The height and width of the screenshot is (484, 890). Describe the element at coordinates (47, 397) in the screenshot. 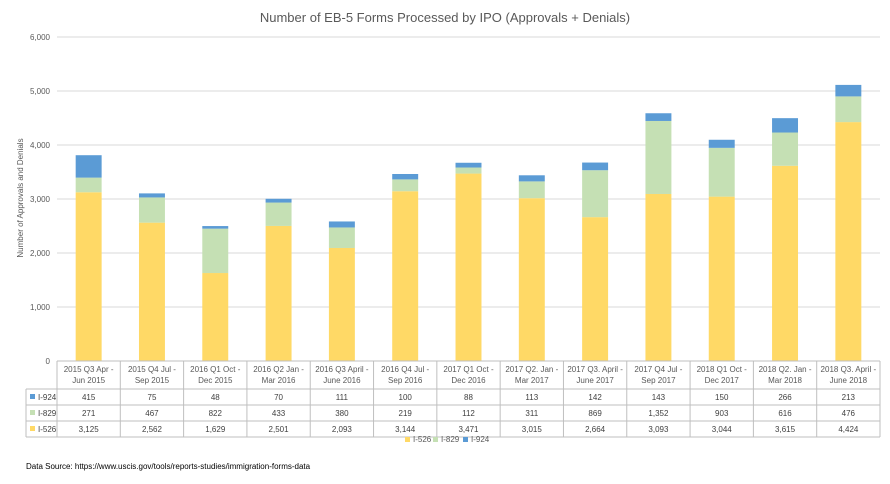

I see `table-series-label: I-924` at that location.